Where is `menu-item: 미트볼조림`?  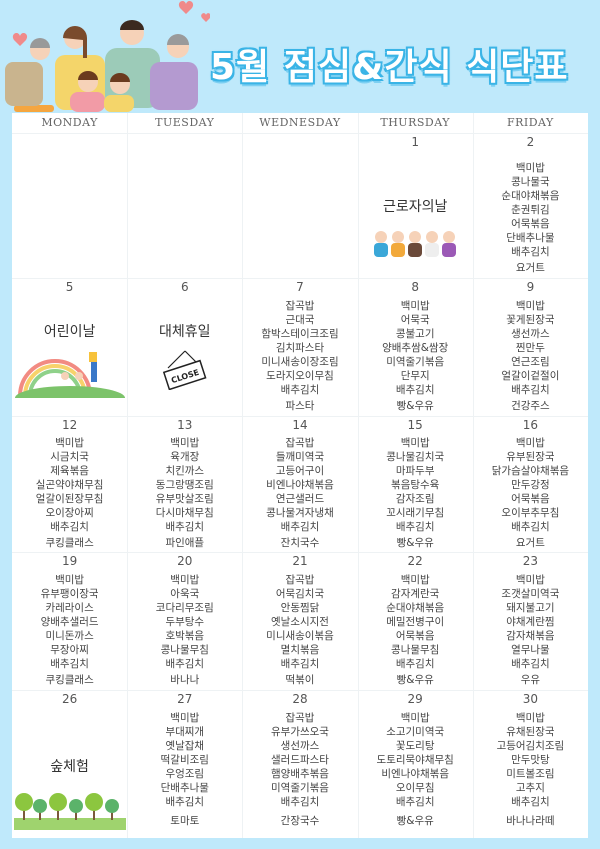
menu-item: 미트볼조림 is located at coordinates (530, 774).